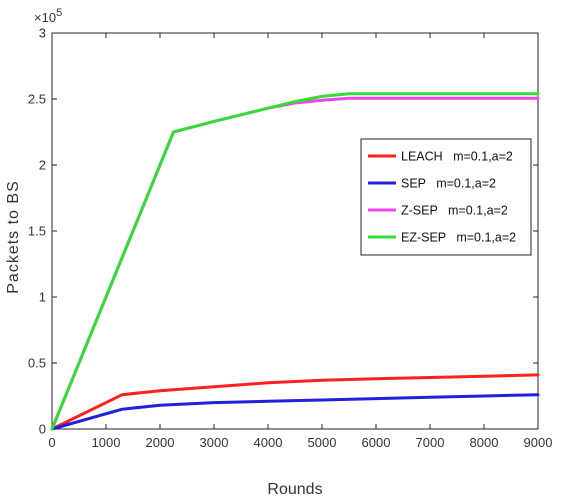 This screenshot has width=561, height=500. Describe the element at coordinates (45, 17) in the screenshot. I see `y-axis-exponent-base: ×10` at that location.